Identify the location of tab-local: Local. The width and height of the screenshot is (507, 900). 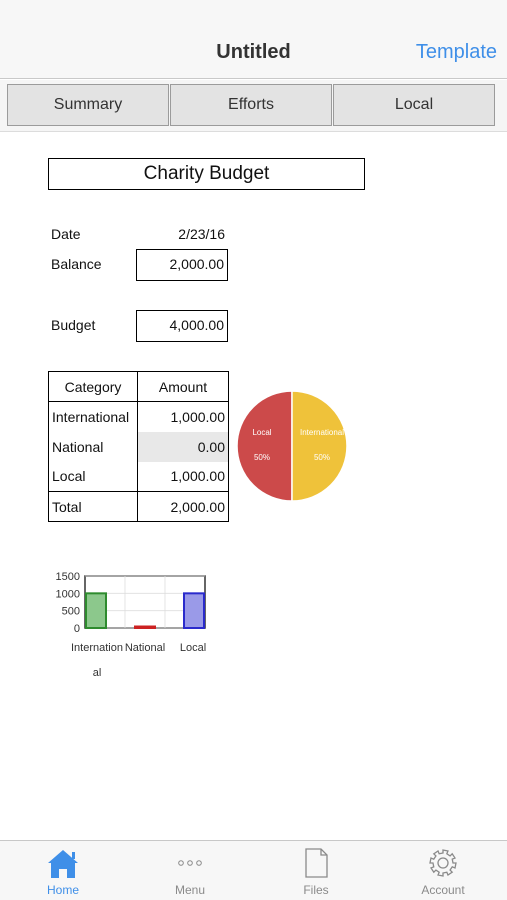
(414, 105).